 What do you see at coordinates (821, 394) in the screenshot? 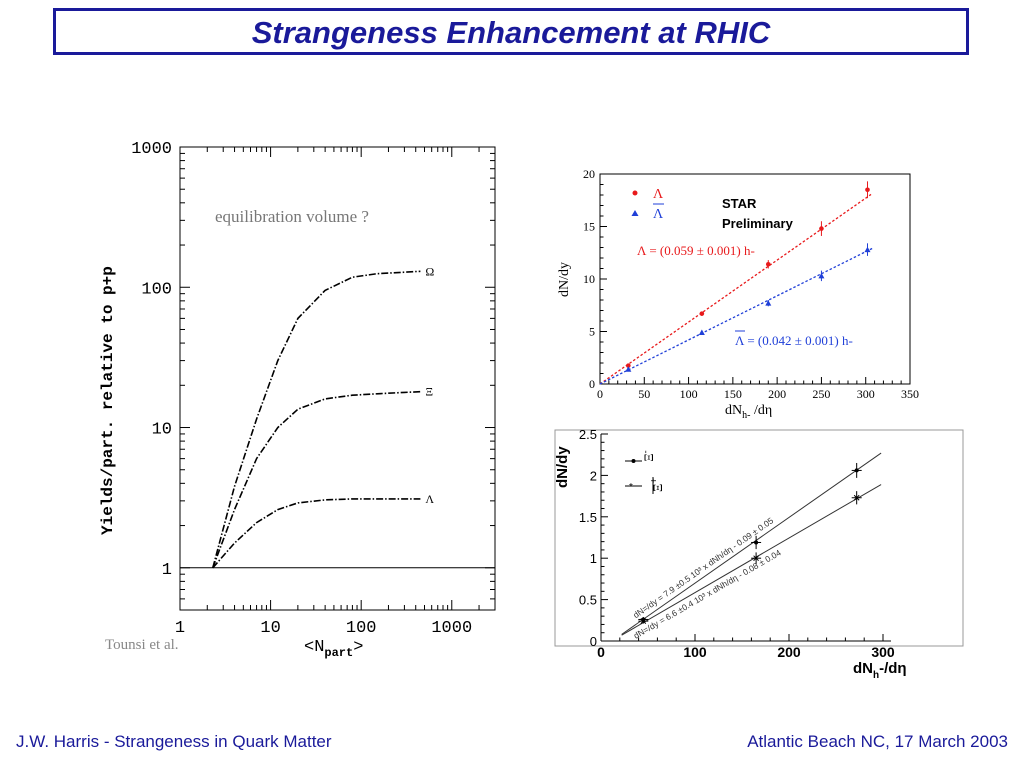
I see `x-tick-label: 250` at bounding box center [821, 394].